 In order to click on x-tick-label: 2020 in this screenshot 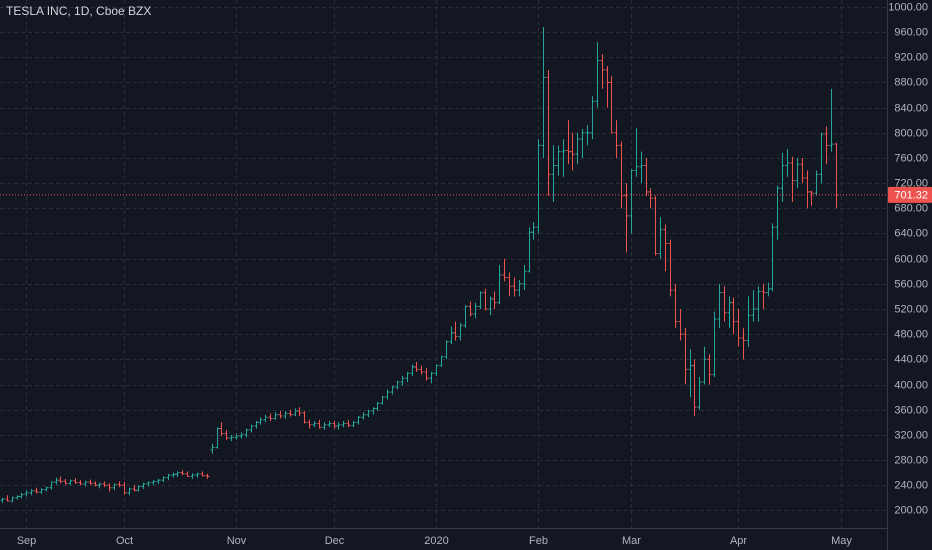, I will do `click(436, 541)`.